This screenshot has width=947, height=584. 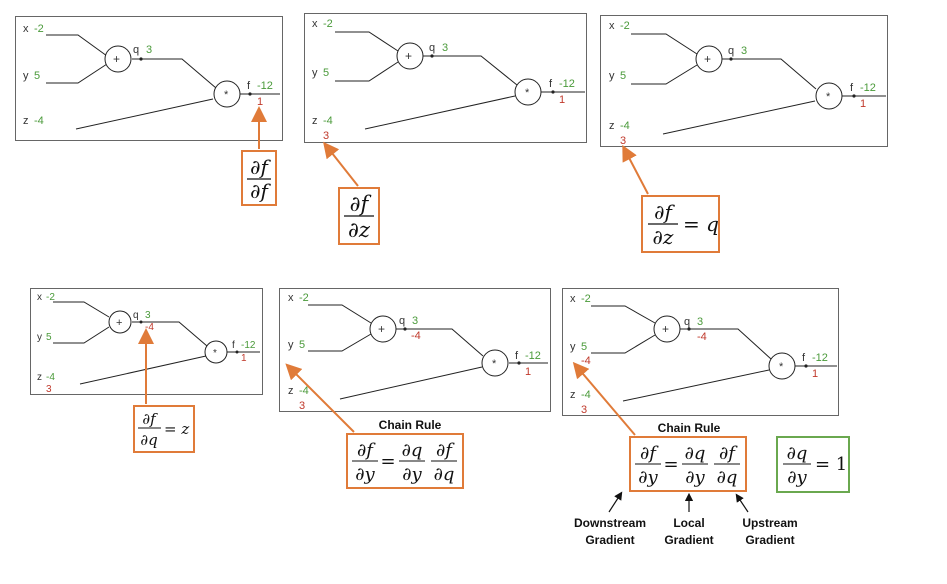 What do you see at coordinates (700, 224) in the screenshot?
I see `eq-rhs: = q` at bounding box center [700, 224].